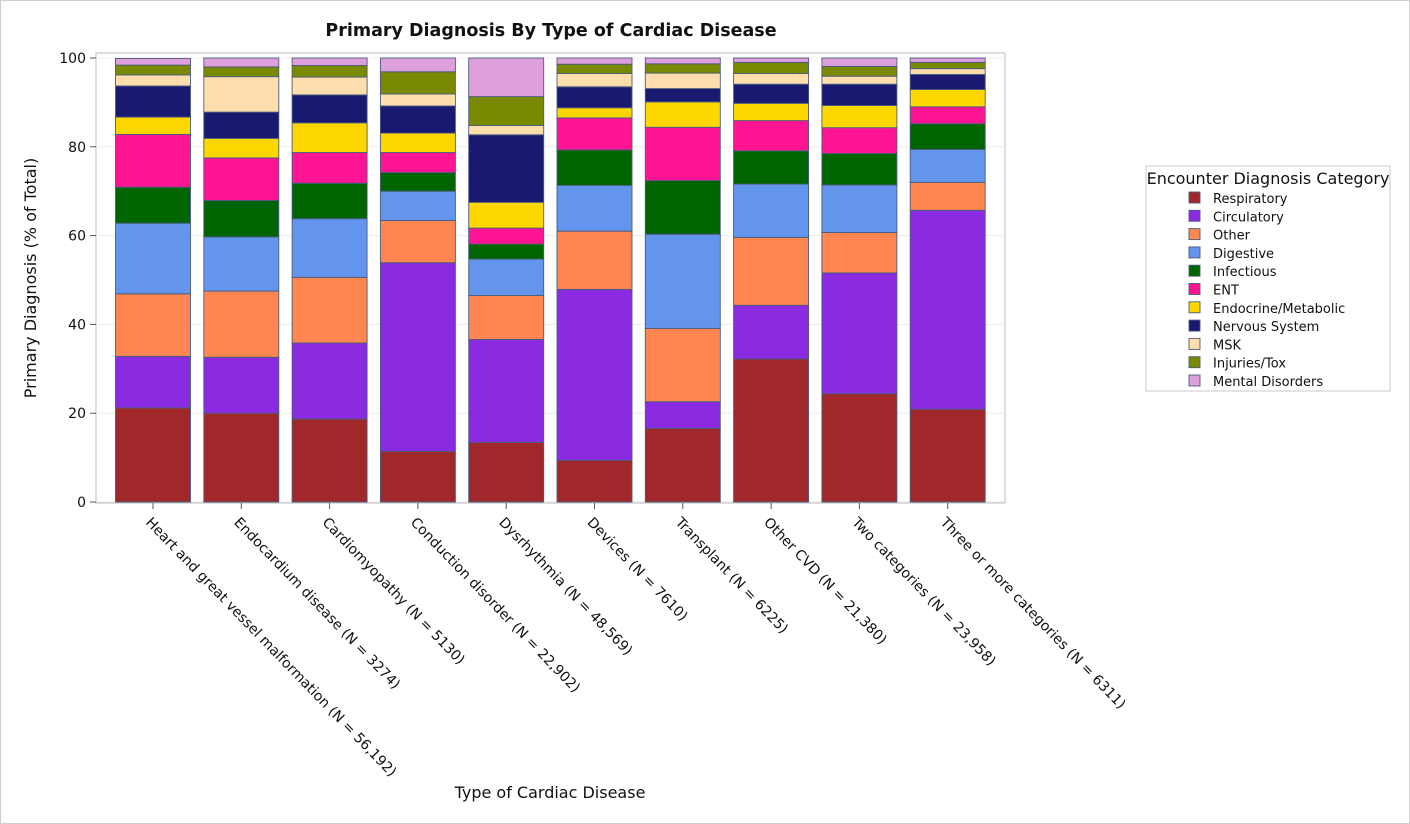 The image size is (1410, 824). What do you see at coordinates (77, 325) in the screenshot?
I see `y-tick-label: 40` at bounding box center [77, 325].